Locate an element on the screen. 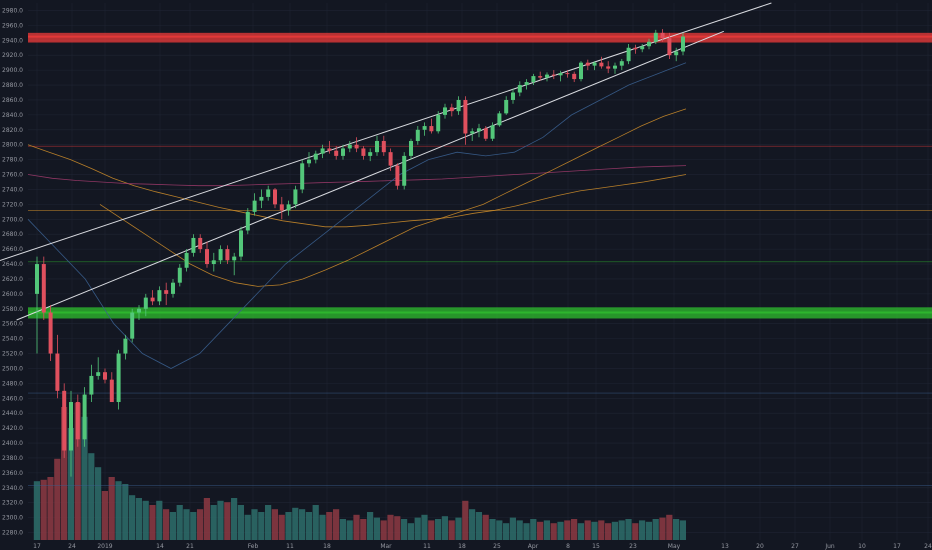 The width and height of the screenshot is (932, 550). x-tick-label: 18 is located at coordinates (462, 546).